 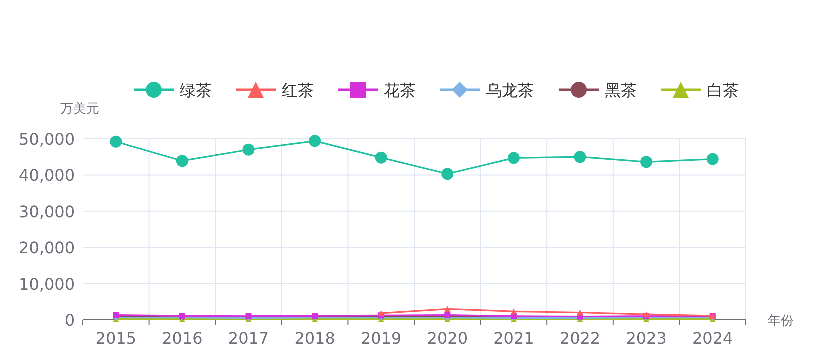 What do you see at coordinates (723, 90) in the screenshot?
I see `legend-label: 白茶` at bounding box center [723, 90].